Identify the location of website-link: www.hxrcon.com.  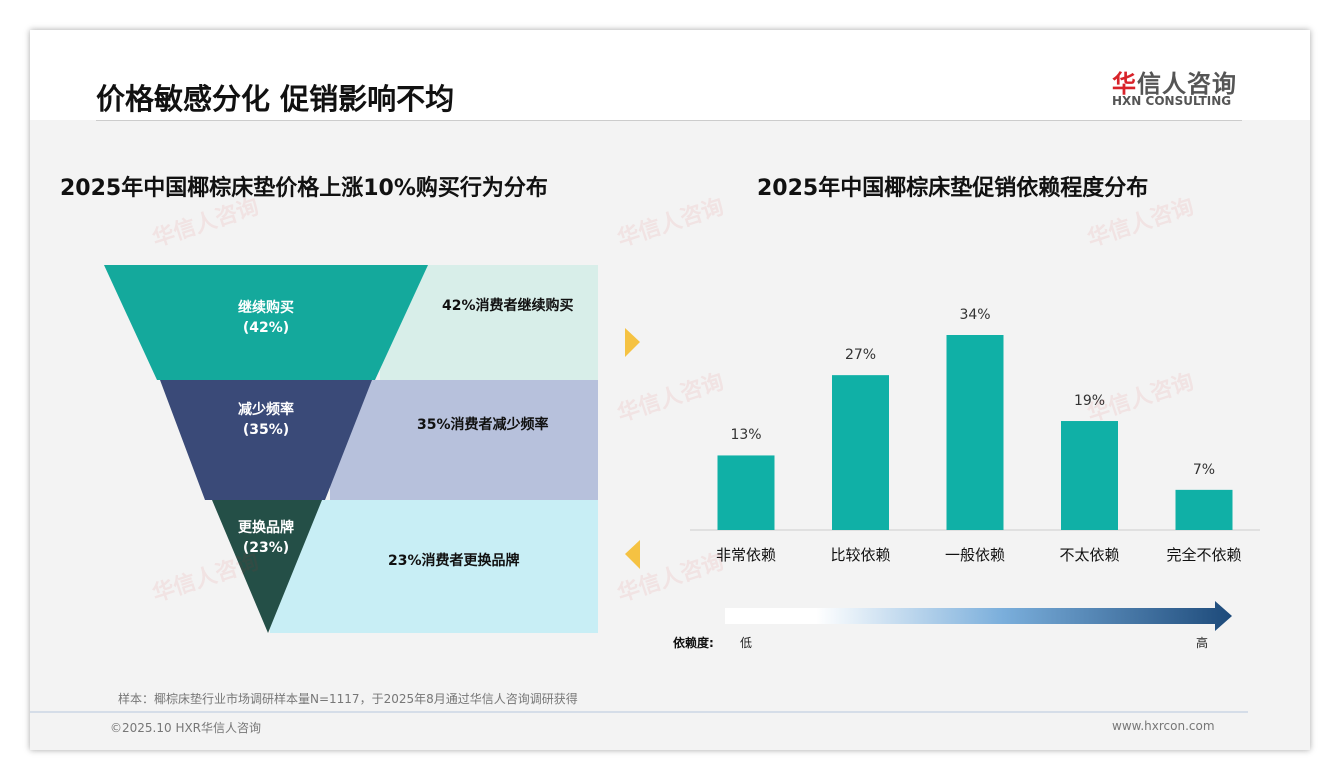
(1163, 726).